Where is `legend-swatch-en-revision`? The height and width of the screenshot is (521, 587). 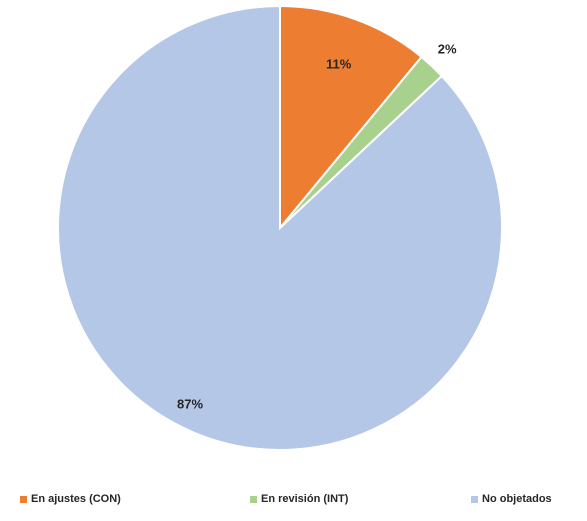
legend-swatch-en-revision is located at coordinates (253, 499).